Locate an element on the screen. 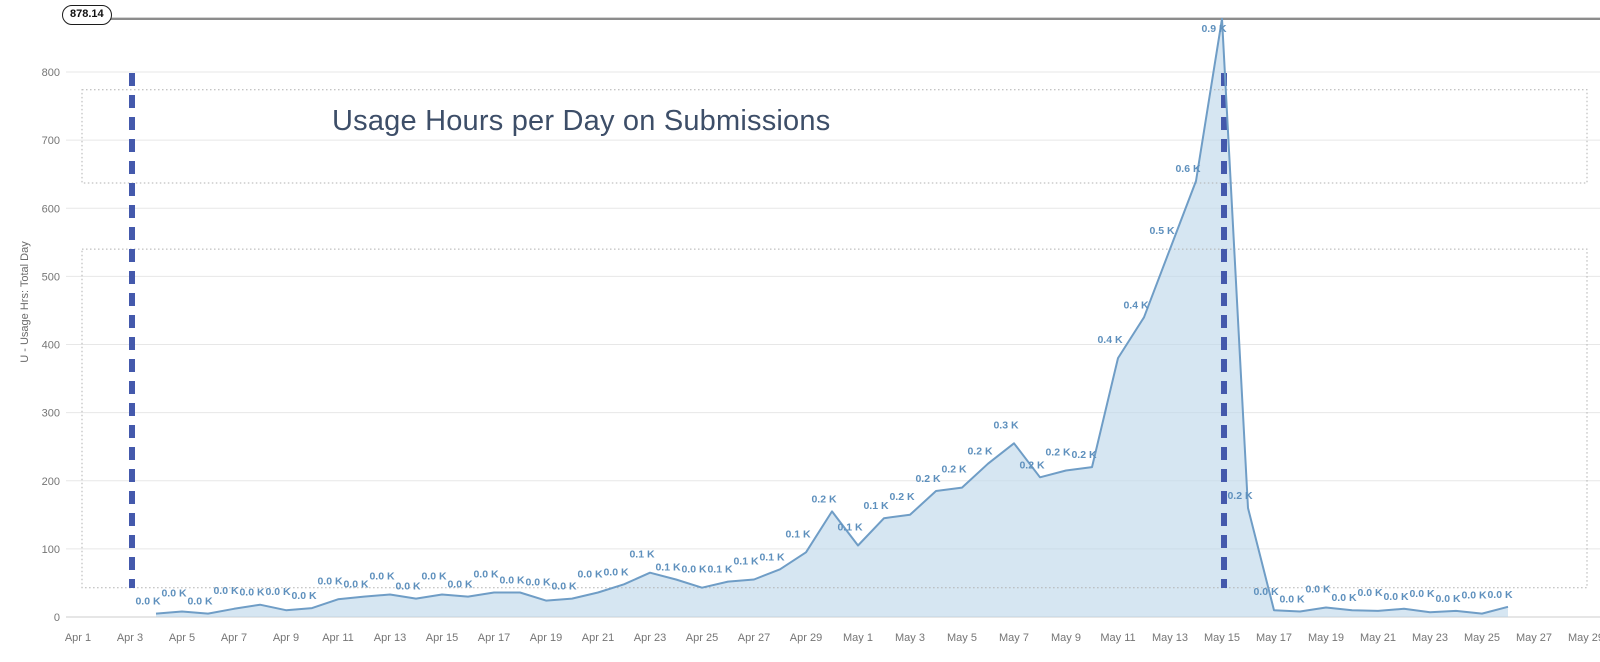 This screenshot has width=1600, height=662. max-value-badge: 878.14 is located at coordinates (87, 15).